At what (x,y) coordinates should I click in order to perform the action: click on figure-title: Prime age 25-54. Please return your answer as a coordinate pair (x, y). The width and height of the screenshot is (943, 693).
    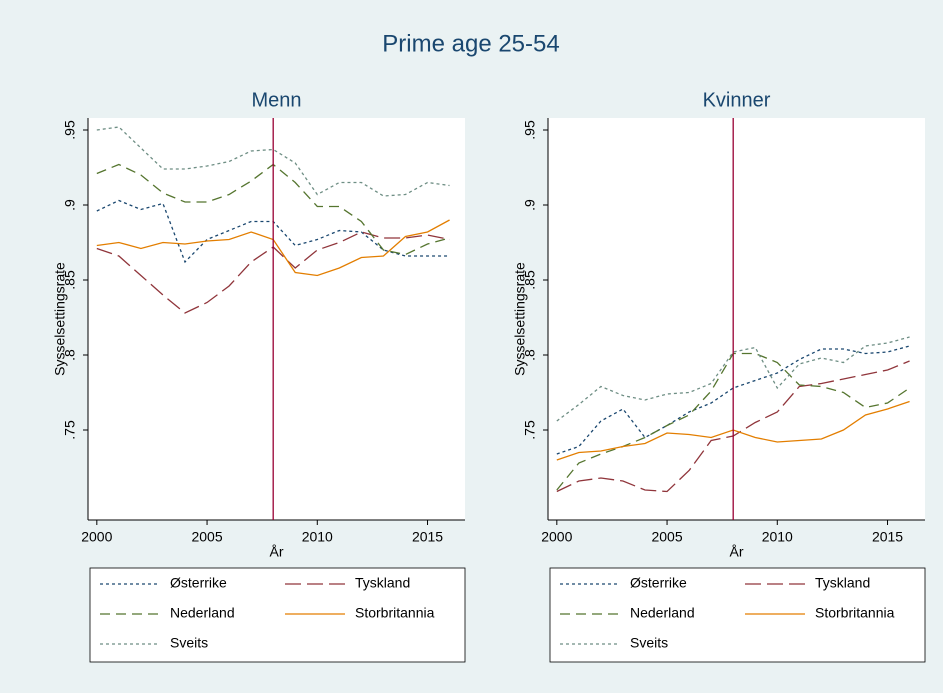
    Looking at the image, I should click on (470, 43).